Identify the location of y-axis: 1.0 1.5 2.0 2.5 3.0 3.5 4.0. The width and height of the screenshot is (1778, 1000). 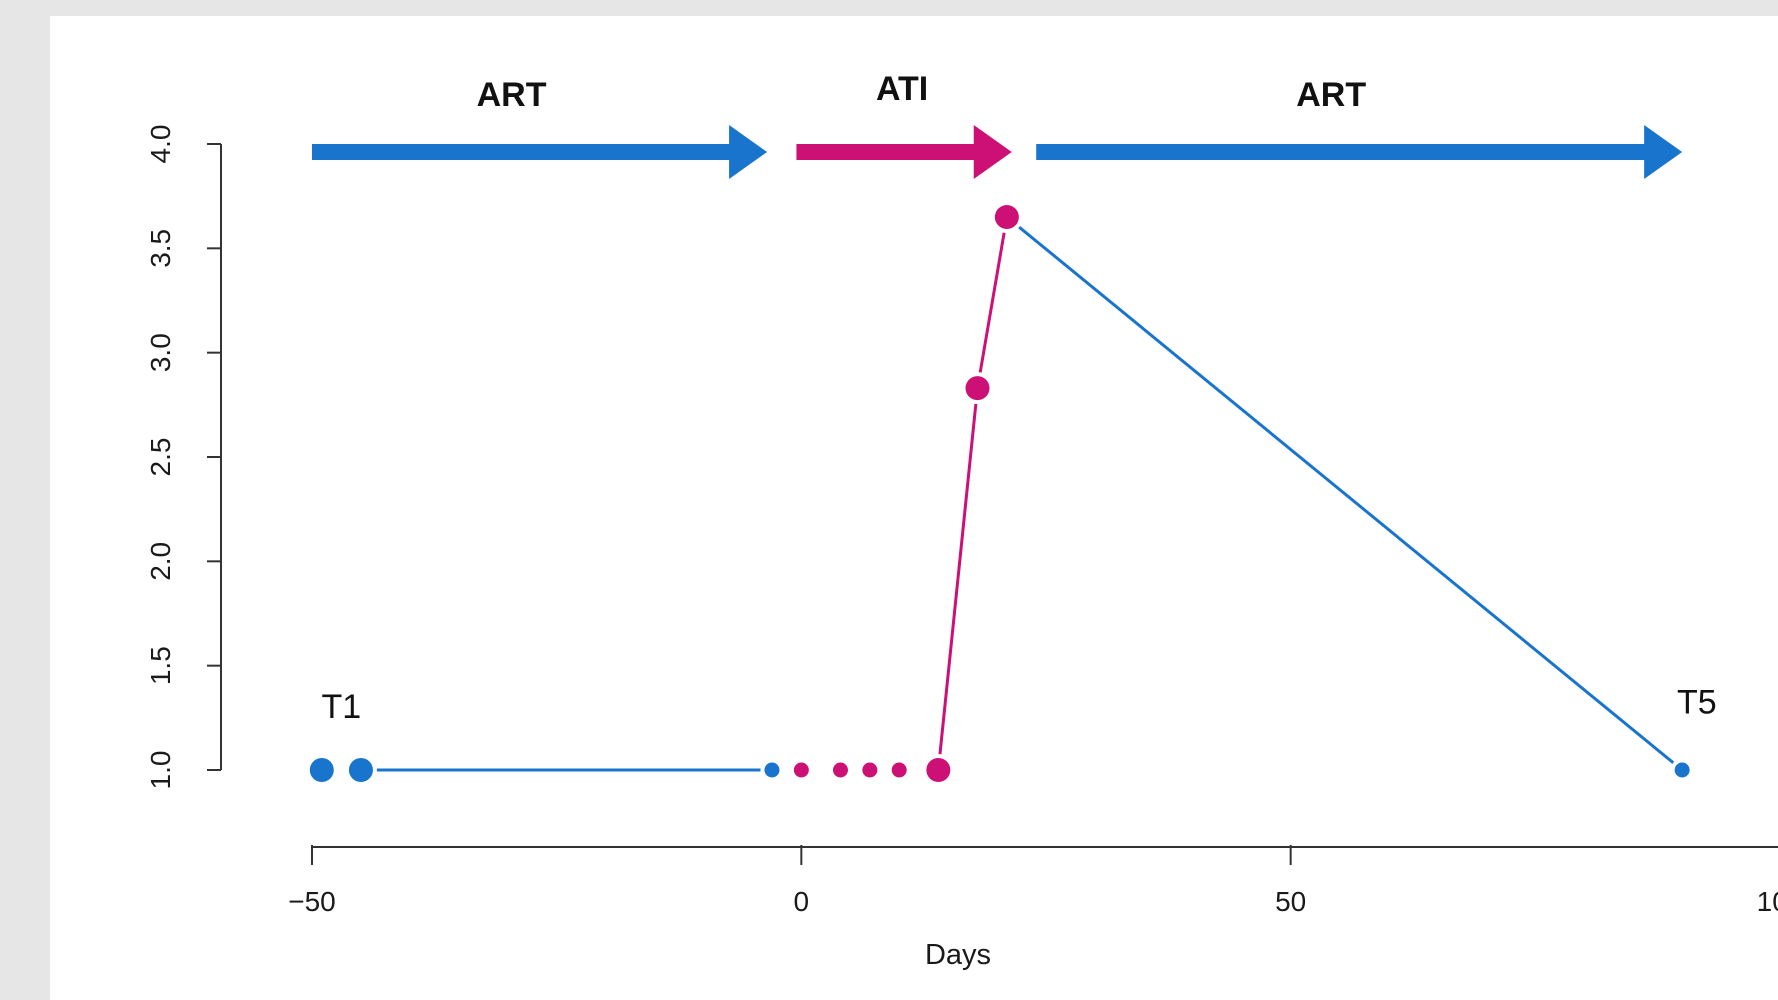
(183, 457).